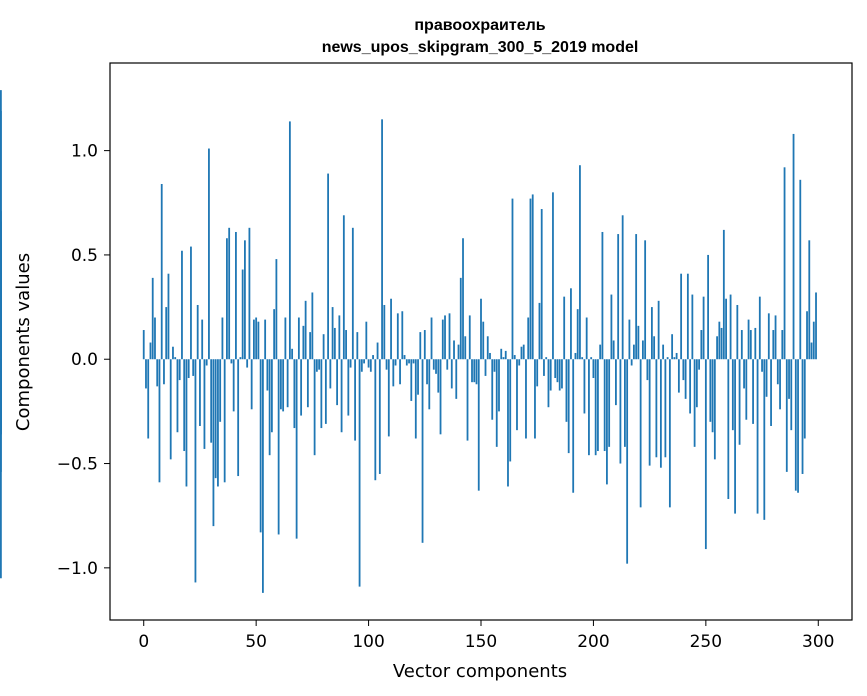  Describe the element at coordinates (480, 671) in the screenshot. I see `x-axis-label: Vector components` at that location.